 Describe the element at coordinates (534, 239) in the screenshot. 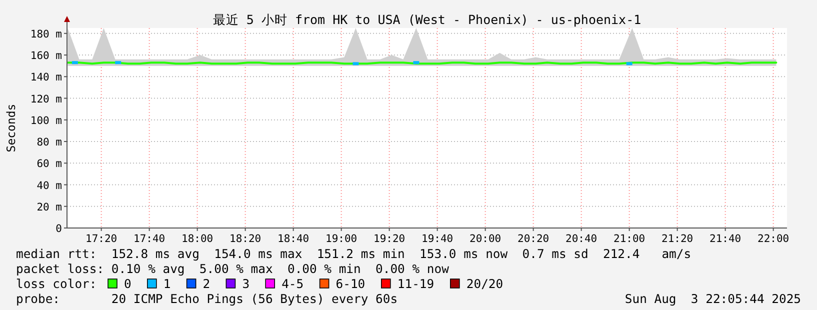

I see `x-tick-label: 20:20` at that location.